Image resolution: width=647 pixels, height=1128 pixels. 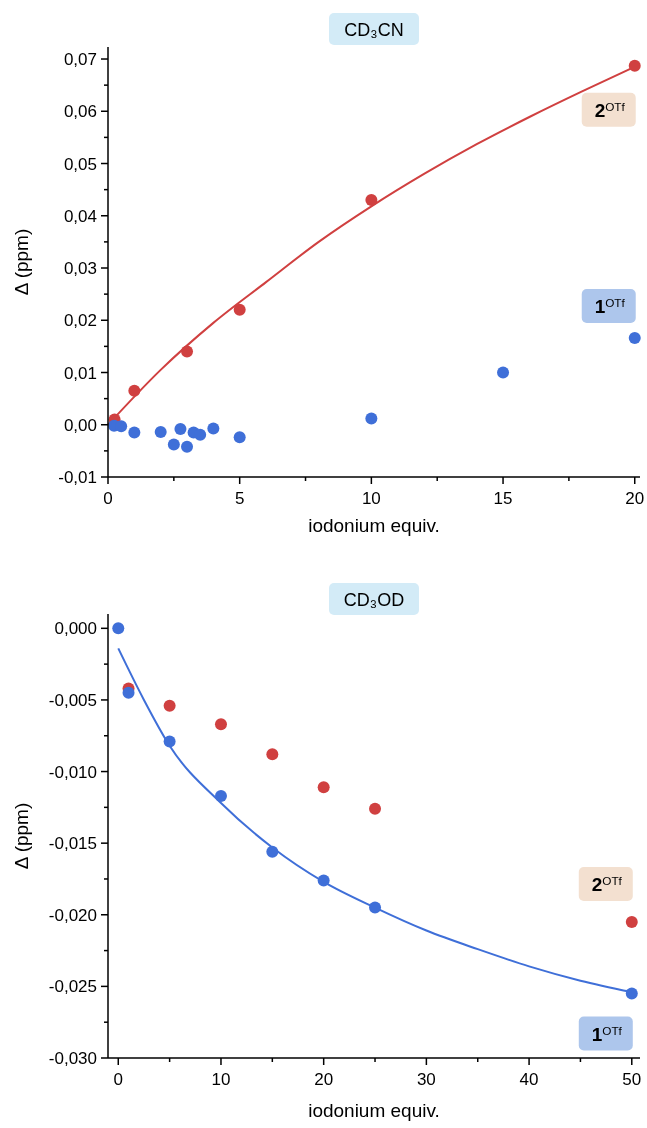 What do you see at coordinates (72, 1058) in the screenshot?
I see `y-tick-label: -0,030` at bounding box center [72, 1058].